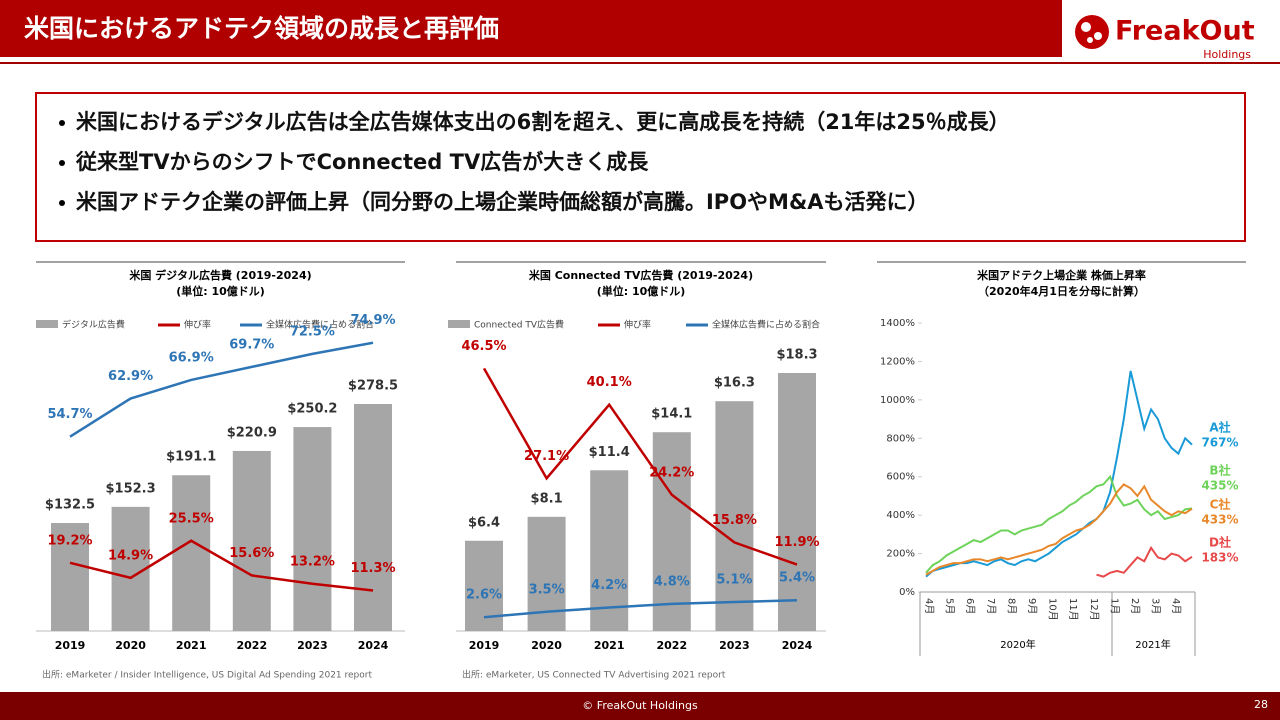 The image size is (1280, 720). What do you see at coordinates (484, 595) in the screenshot?
I see `line-label: 2.6%` at bounding box center [484, 595].